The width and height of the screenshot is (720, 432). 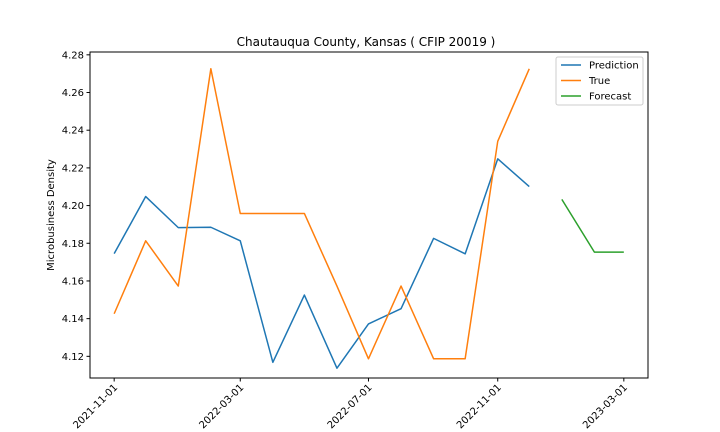 I want to click on y-tick-label: 4.14, so click(x=73, y=319).